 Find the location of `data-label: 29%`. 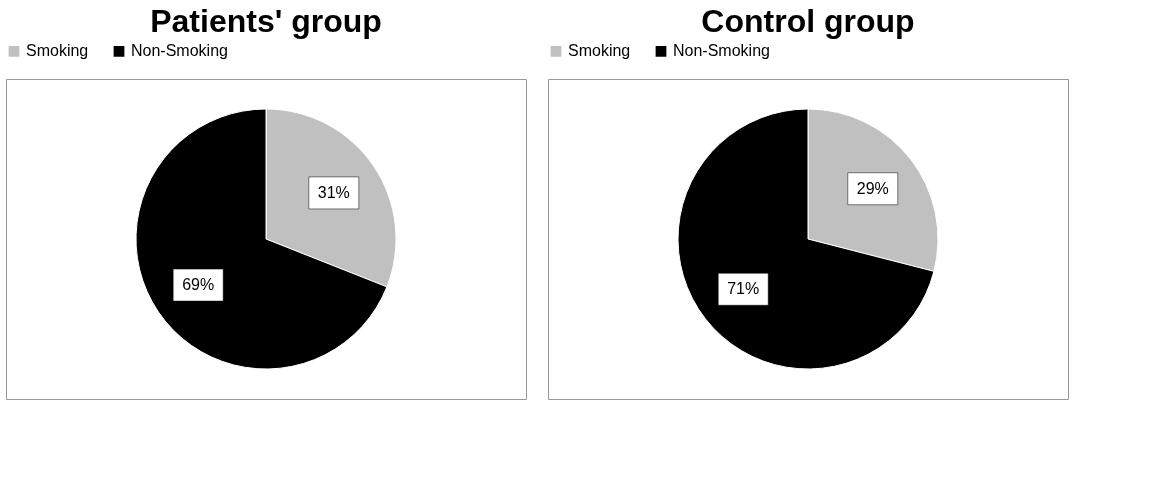

data-label: 29% is located at coordinates (872, 188).